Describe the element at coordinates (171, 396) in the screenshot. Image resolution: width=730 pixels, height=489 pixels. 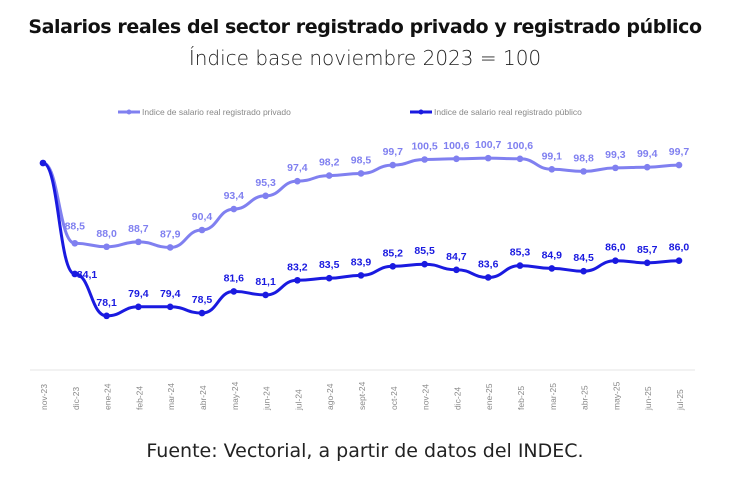
I see `x-tick-label: mar-24` at that location.